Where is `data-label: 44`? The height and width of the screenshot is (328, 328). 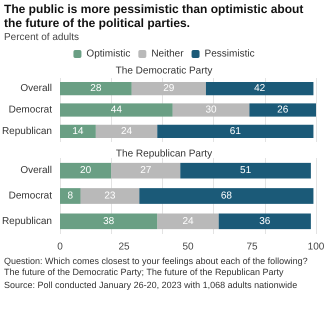
data-label: 44 is located at coordinates (116, 110).